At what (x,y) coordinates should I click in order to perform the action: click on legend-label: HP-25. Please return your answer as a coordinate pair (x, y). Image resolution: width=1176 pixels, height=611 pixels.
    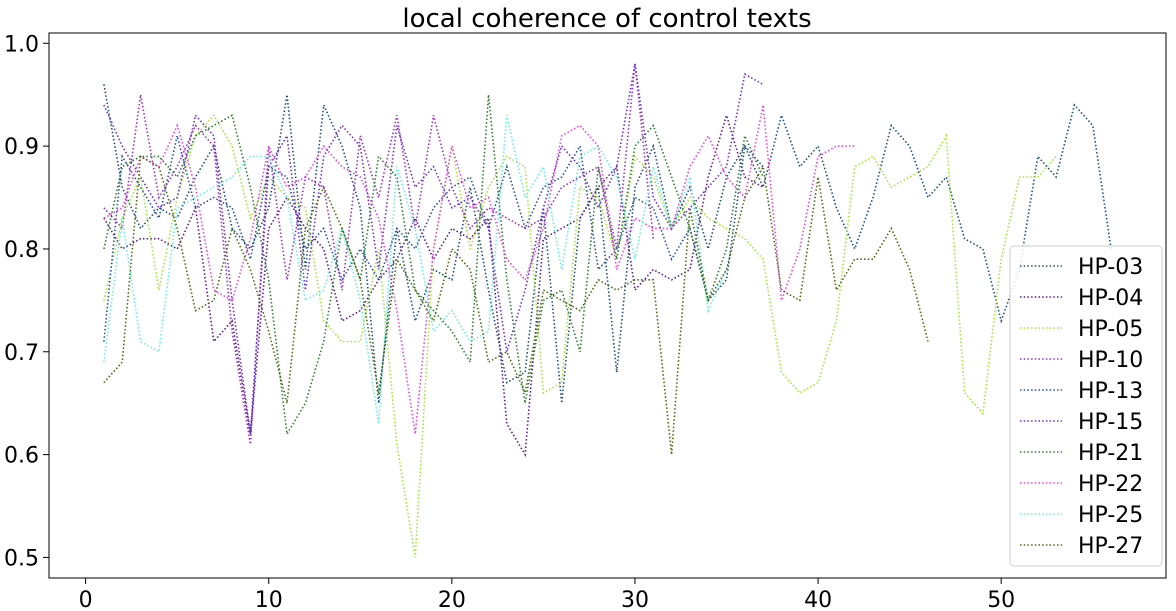
    Looking at the image, I should click on (1110, 515).